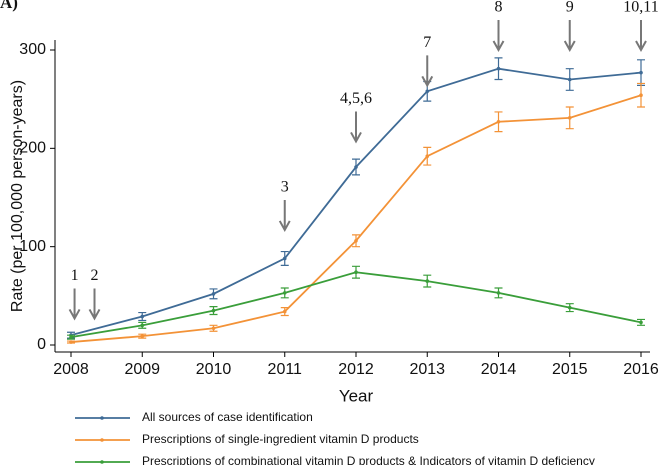 Image resolution: width=663 pixels, height=465 pixels. Describe the element at coordinates (570, 8) in the screenshot. I see `annotation-label: 9` at that location.